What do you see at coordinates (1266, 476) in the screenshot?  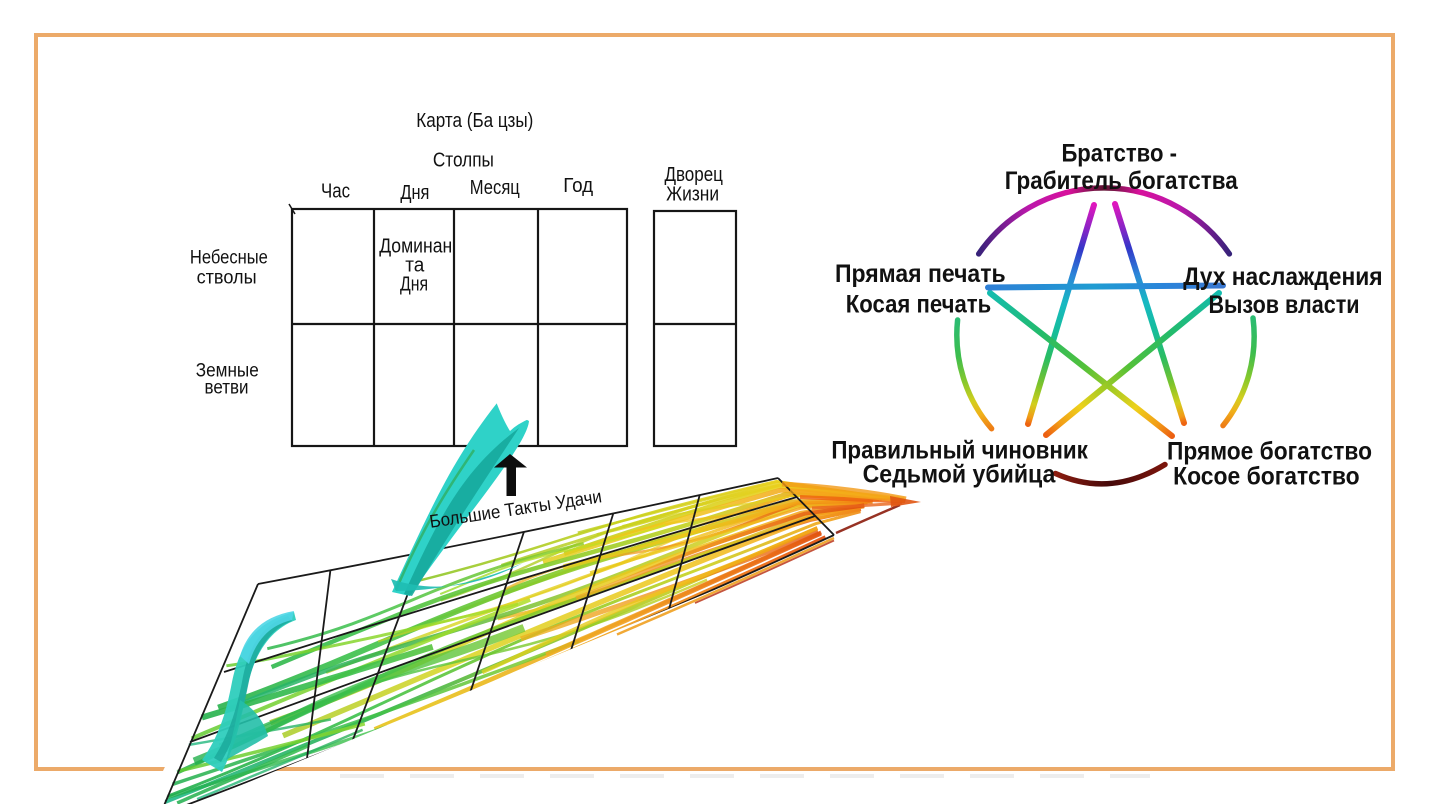 I see `svg-text: Косое богатство` at bounding box center [1266, 476].